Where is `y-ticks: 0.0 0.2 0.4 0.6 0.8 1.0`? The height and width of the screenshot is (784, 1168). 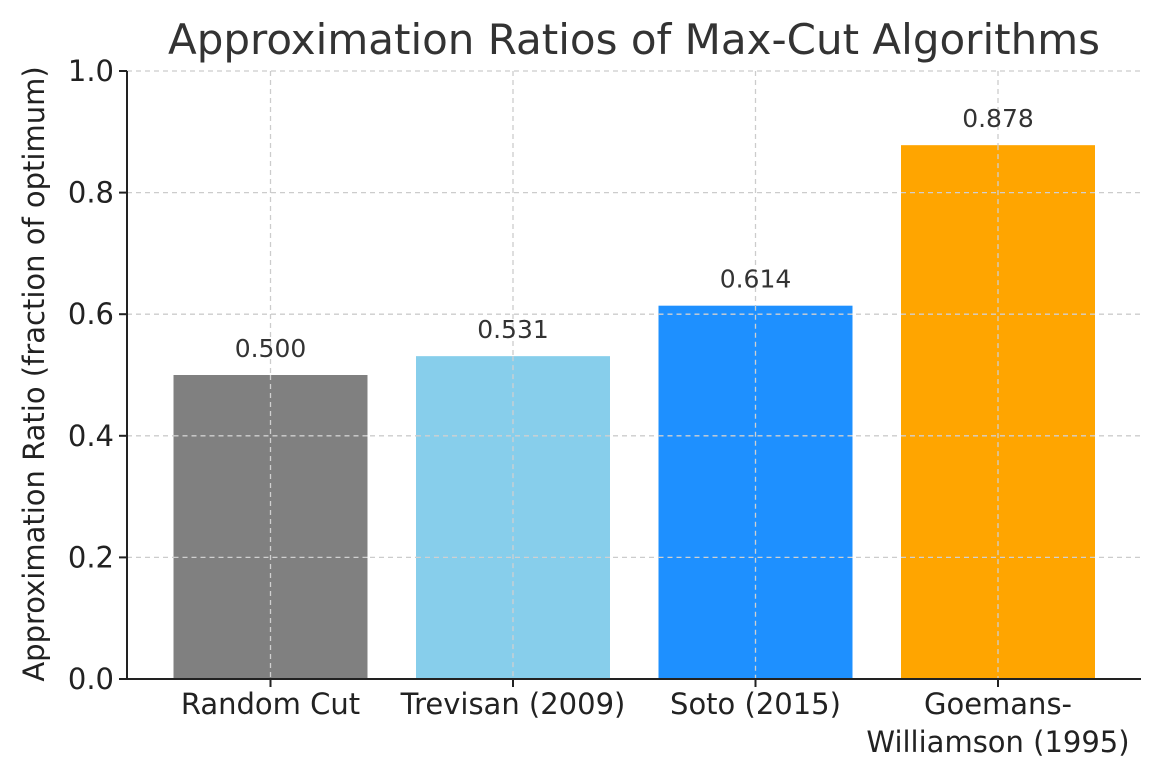
y-ticks: 0.0 0.2 0.4 0.6 0.8 1.0 is located at coordinates (97, 375).